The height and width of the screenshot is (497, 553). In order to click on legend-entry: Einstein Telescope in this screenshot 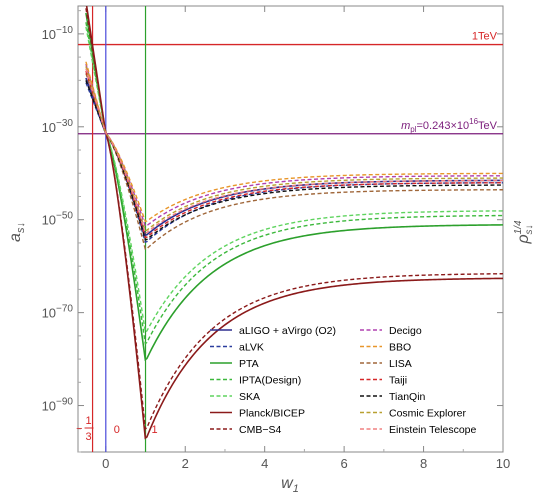, I will do `click(433, 430)`.